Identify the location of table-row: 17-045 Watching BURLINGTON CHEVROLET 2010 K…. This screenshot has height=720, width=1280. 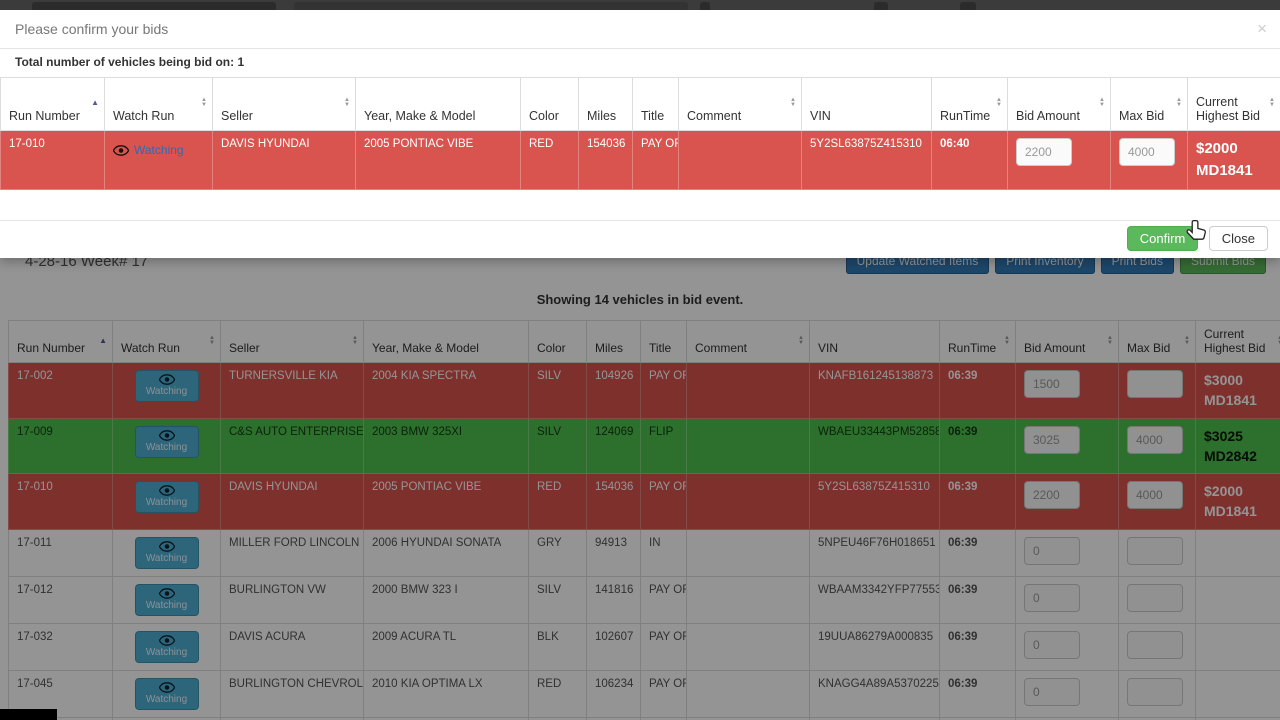
(644, 693).